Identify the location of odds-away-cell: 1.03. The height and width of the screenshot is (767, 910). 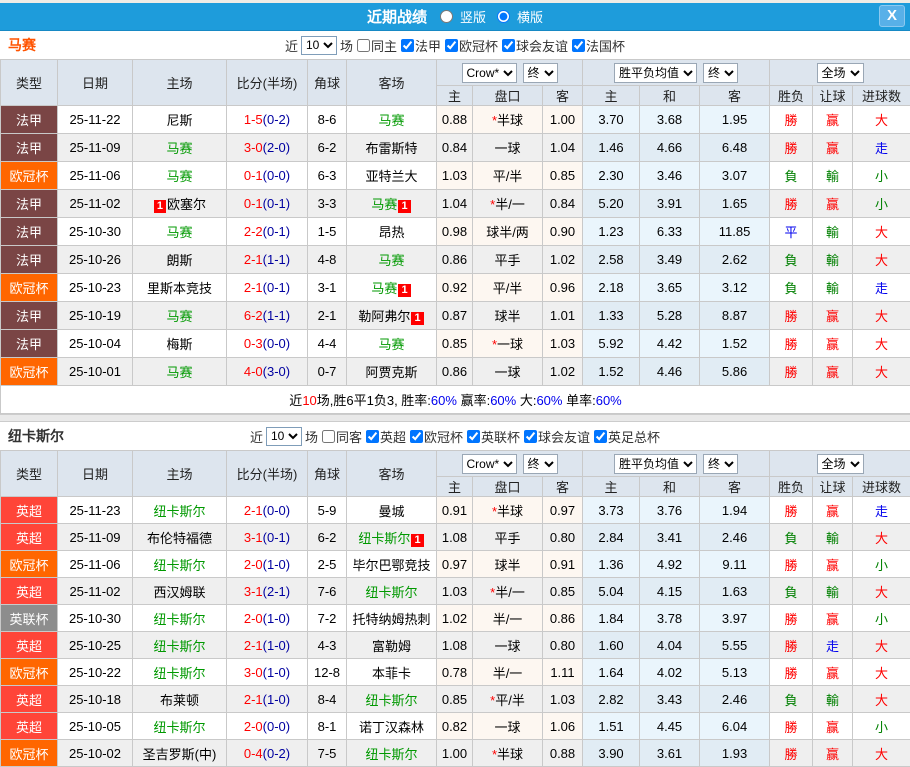
(563, 344).